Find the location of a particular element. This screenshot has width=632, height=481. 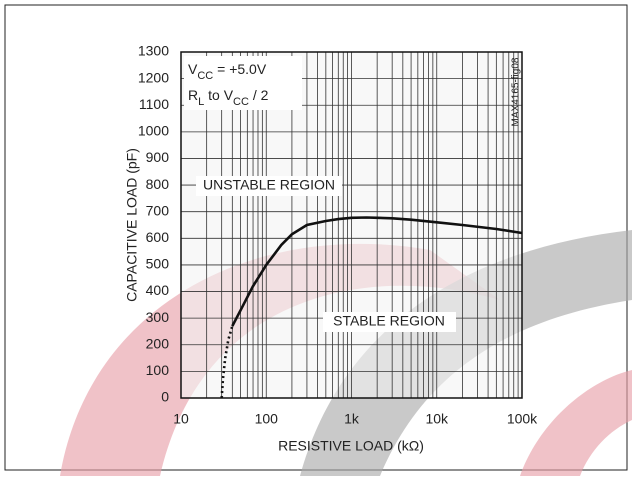

y-tick-label: 1300 is located at coordinates (153, 51).